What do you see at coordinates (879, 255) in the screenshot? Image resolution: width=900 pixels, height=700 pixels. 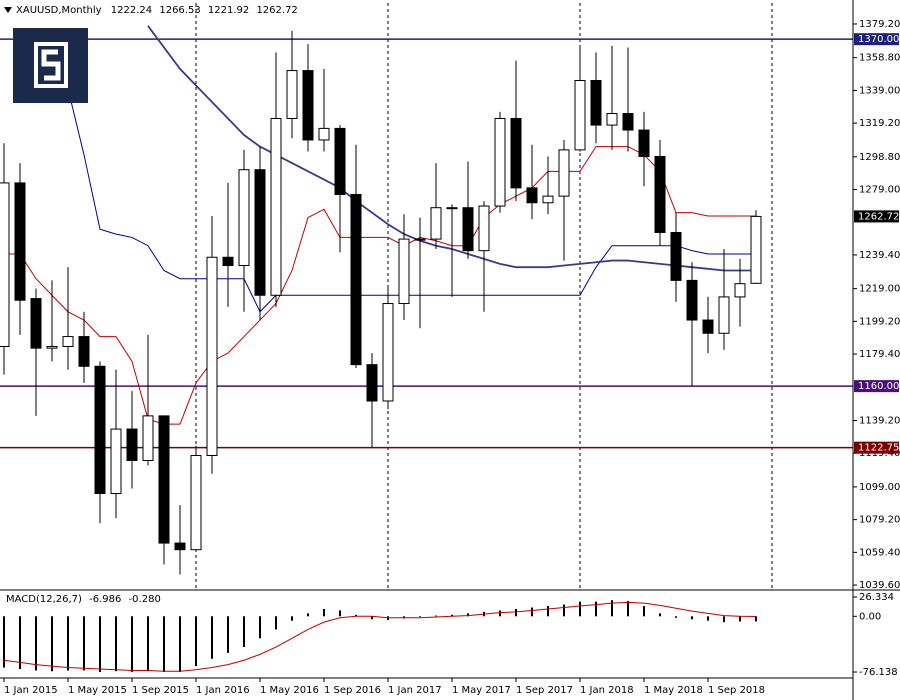 I see `y-tick-label: 1239.40` at bounding box center [879, 255].